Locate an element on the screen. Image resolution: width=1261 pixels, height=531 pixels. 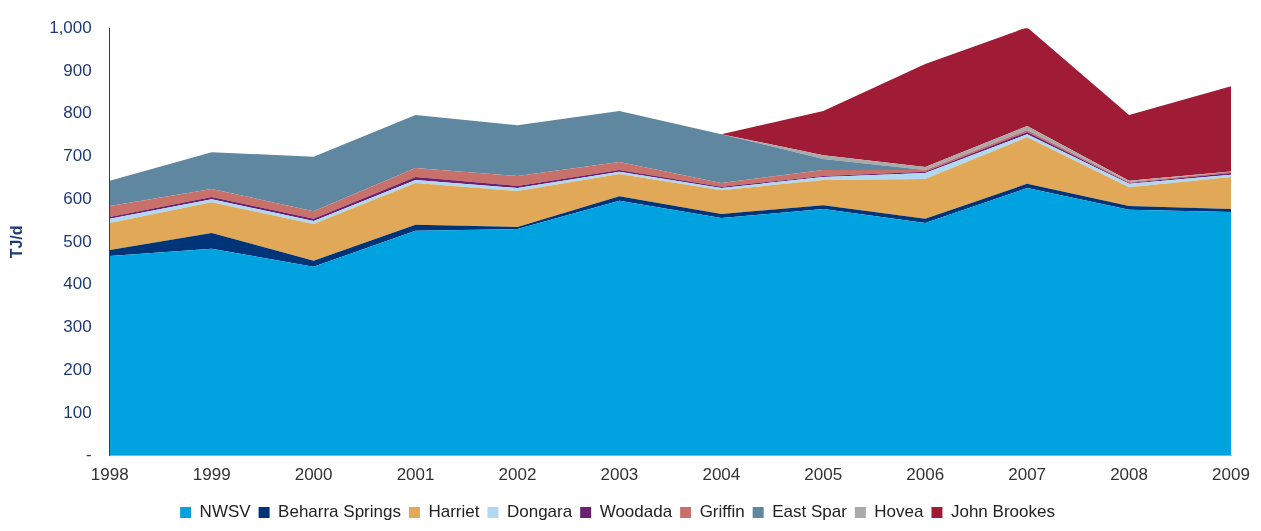
legend-label: John Brookes is located at coordinates (1002, 512).